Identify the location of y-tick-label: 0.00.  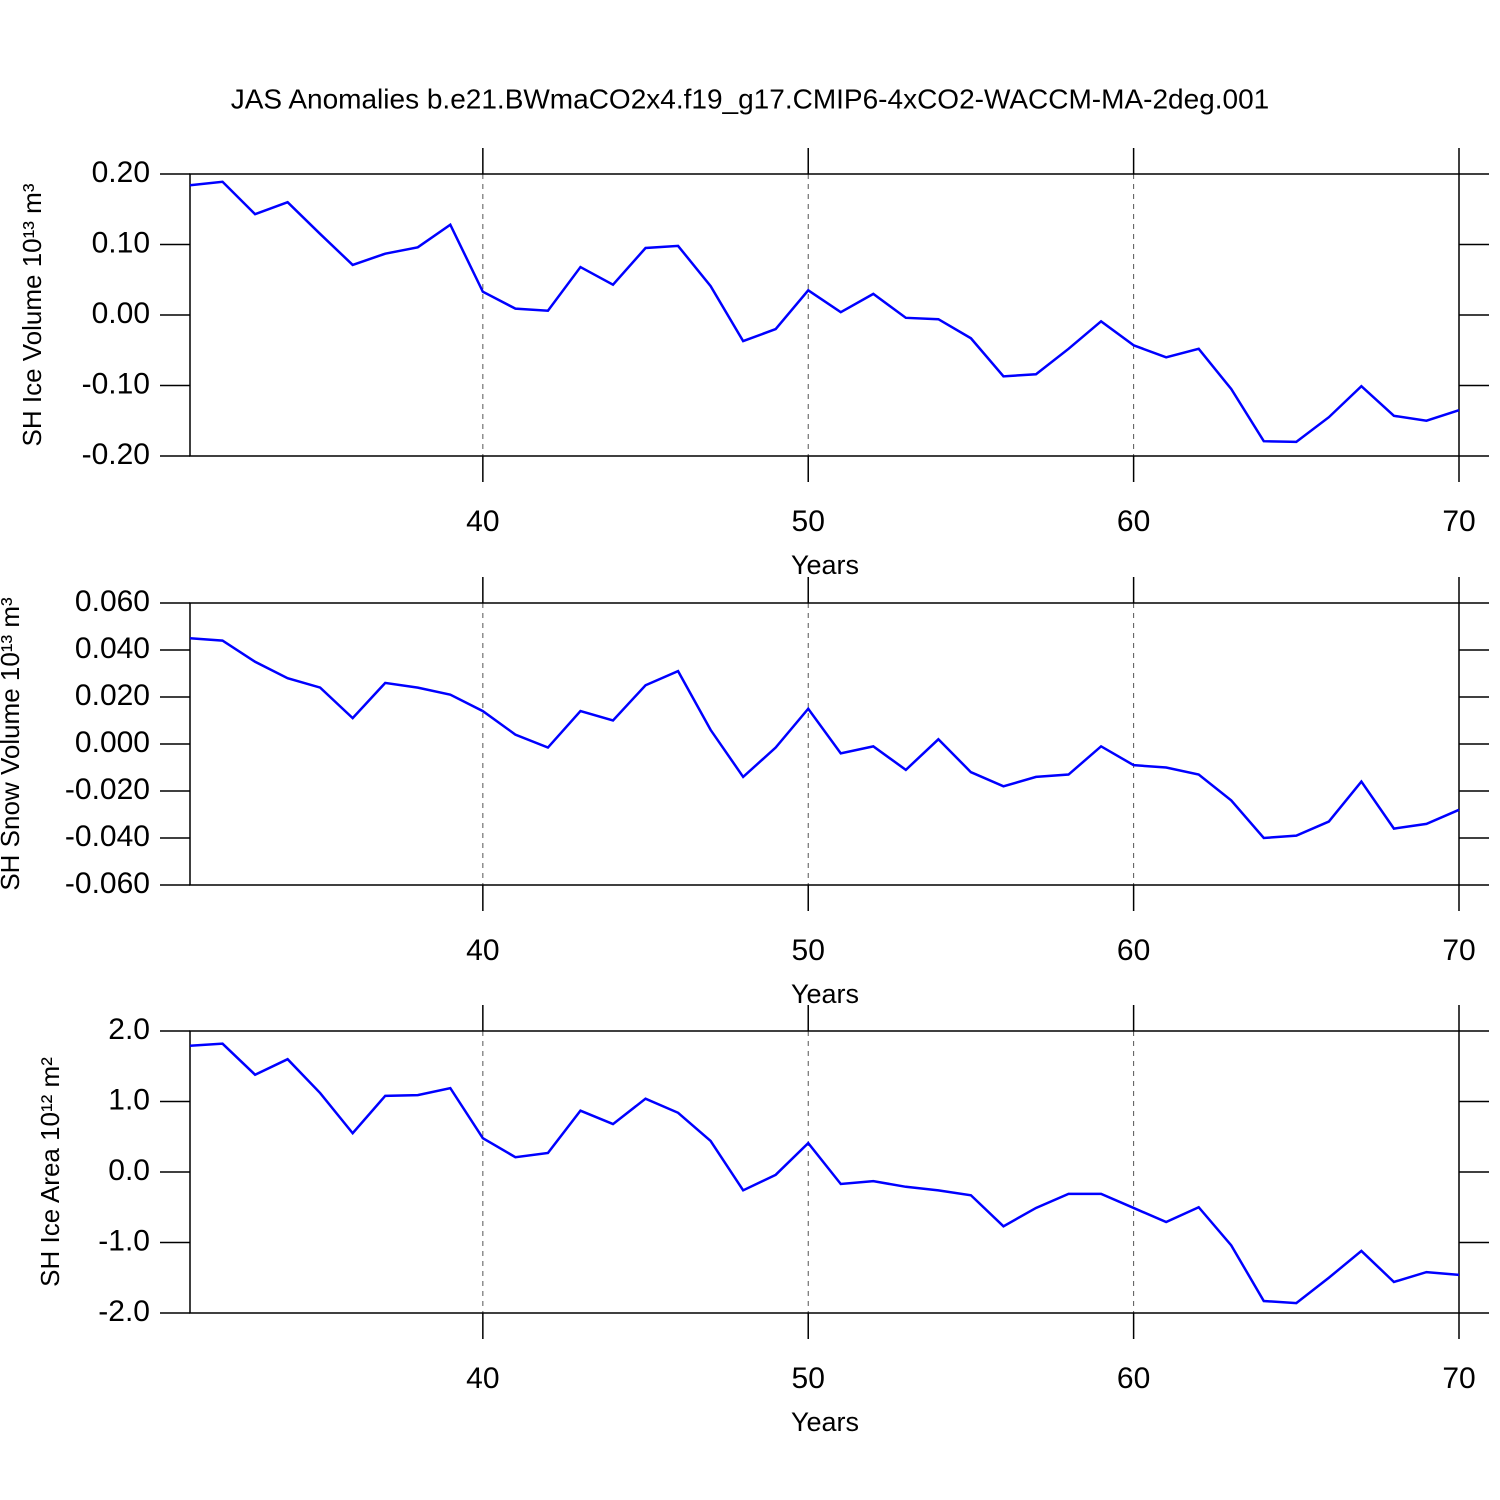
(121, 313).